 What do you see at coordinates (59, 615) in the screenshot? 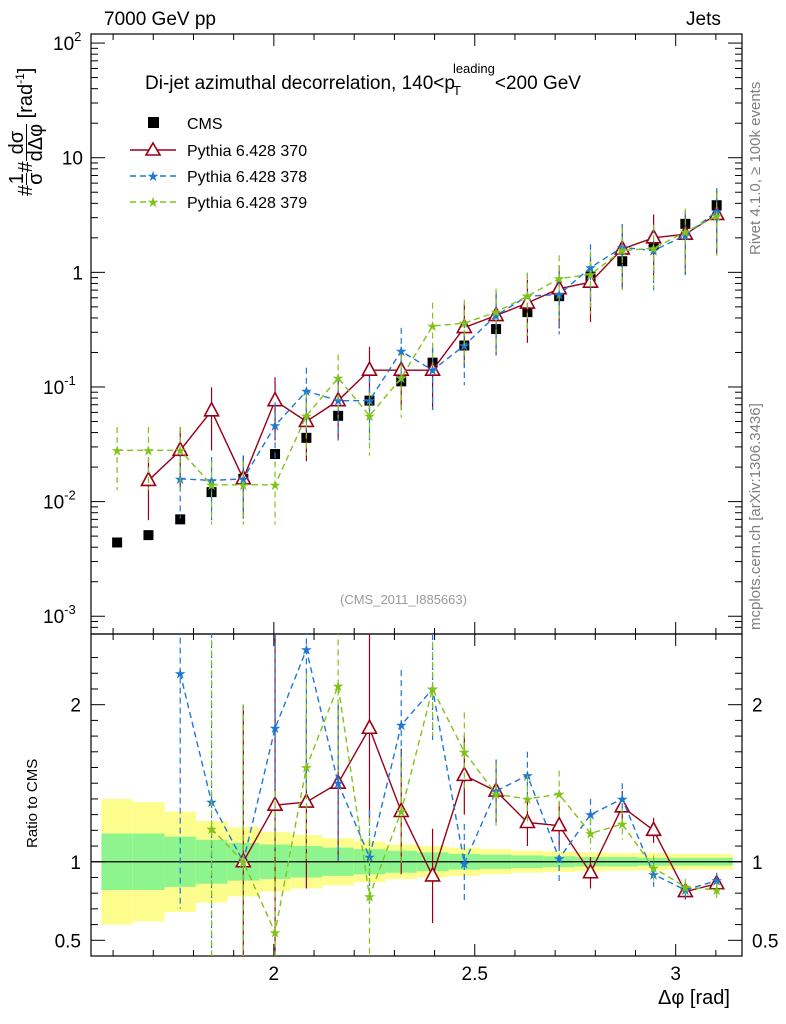
I see `y-tick-label: 10⁻³` at bounding box center [59, 615].